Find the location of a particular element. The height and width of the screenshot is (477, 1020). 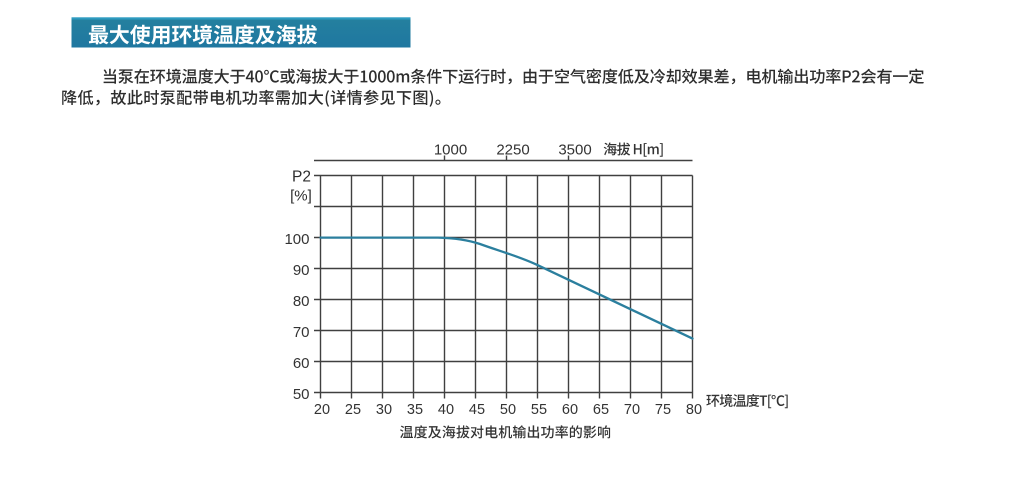

svg-text: P2 is located at coordinates (301, 176).